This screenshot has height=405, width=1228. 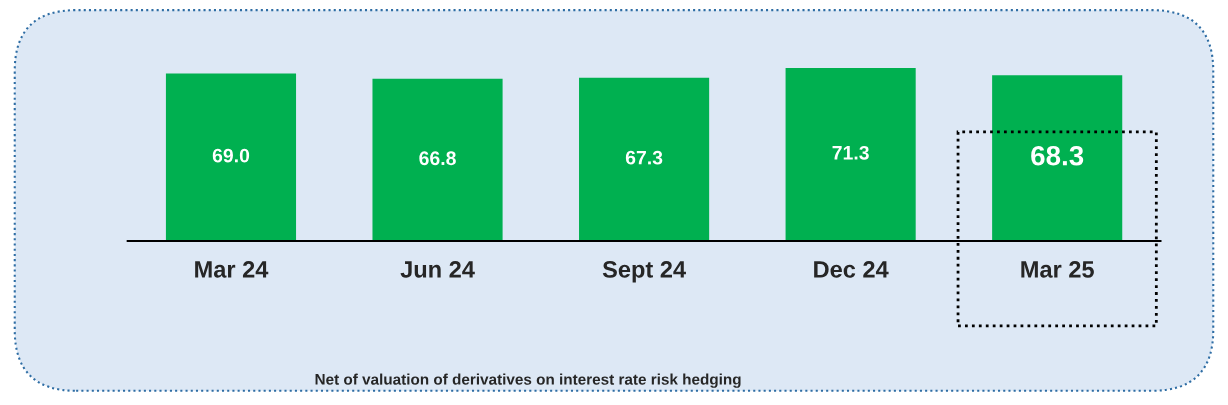 I want to click on text: Net of valuation of derivatives on interest rate risk hedging, so click(x=528, y=380).